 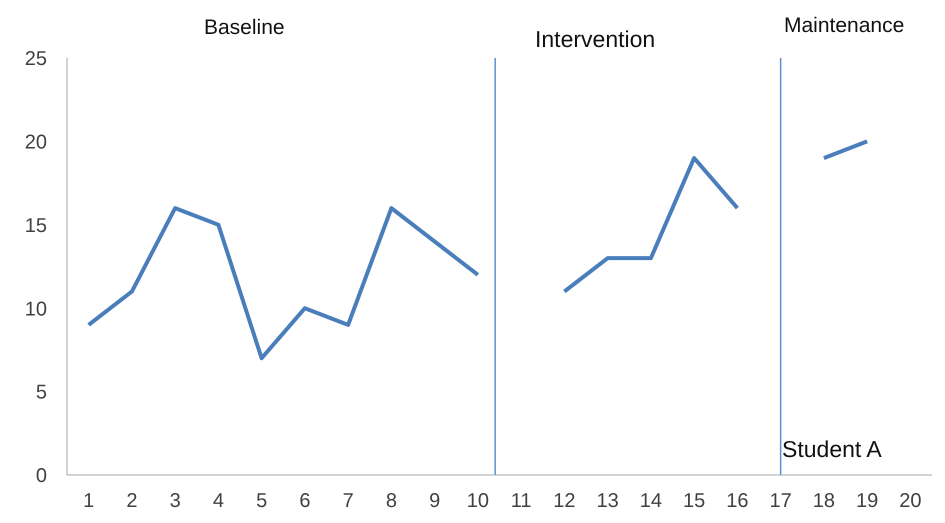 What do you see at coordinates (737, 501) in the screenshot?
I see `x-tick-label: 16` at bounding box center [737, 501].